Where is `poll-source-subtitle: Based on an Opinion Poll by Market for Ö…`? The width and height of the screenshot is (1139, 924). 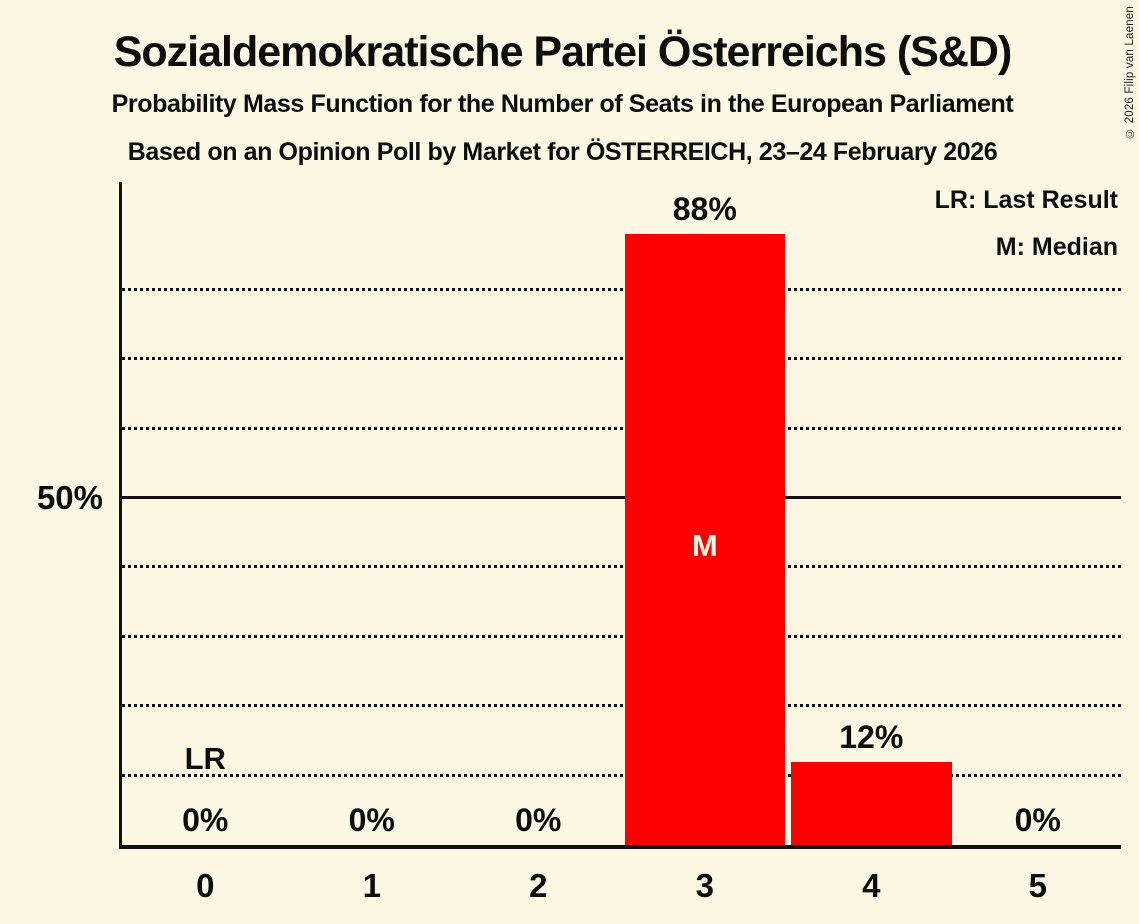 poll-source-subtitle: Based on an Opinion Poll by Market for Ö… is located at coordinates (562, 152).